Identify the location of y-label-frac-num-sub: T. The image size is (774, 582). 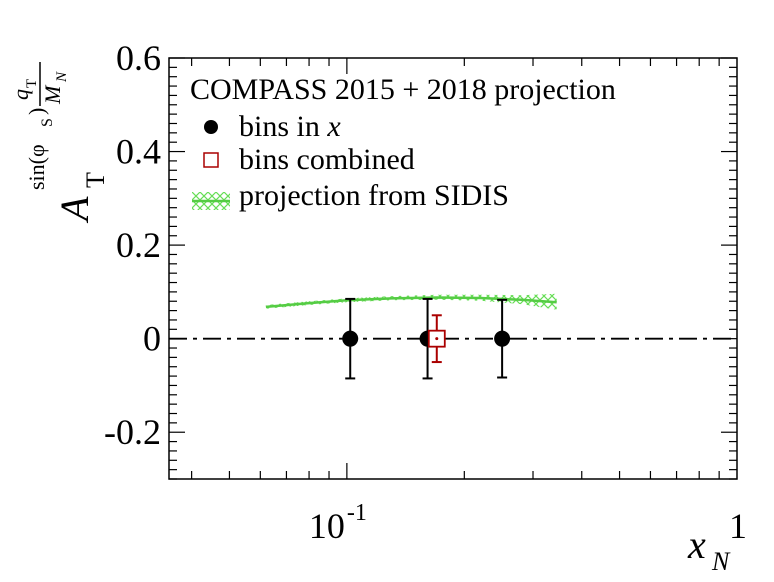
(32, 83).